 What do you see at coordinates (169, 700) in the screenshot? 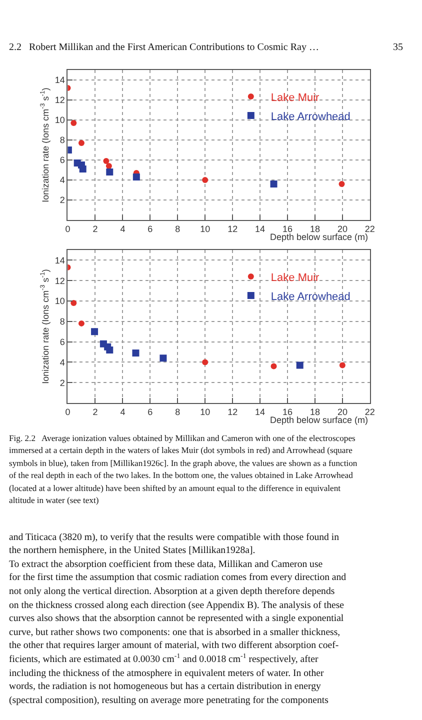
I see `text: (spectral composition), resulting on average more penetrating for the components` at bounding box center [169, 700].